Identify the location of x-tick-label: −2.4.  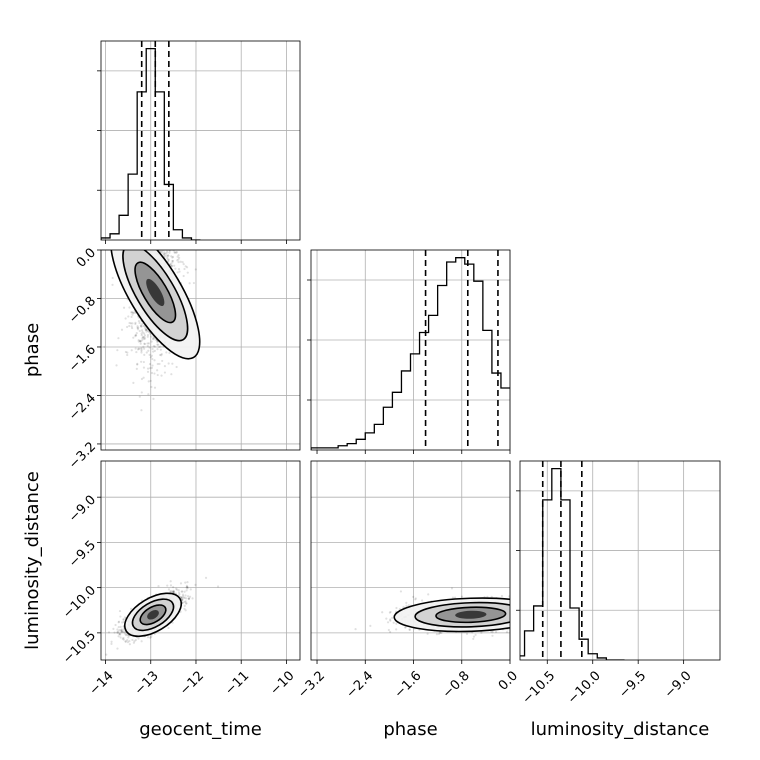
(359, 684).